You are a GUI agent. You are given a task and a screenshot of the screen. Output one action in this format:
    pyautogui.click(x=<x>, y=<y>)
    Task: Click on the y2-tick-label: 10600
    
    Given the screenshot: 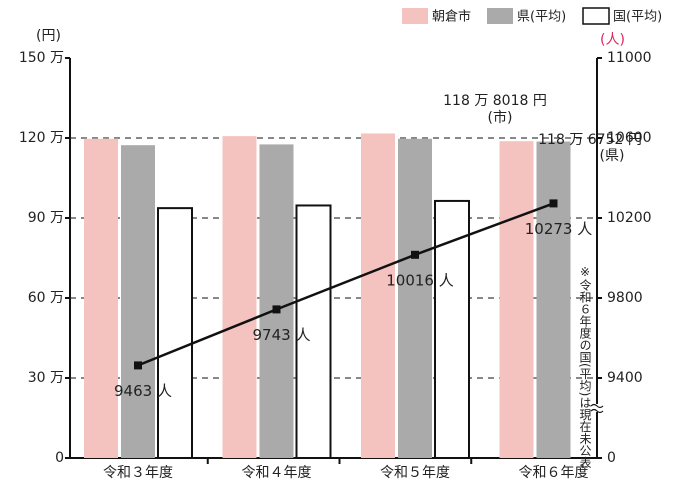 What is the action you would take?
    pyautogui.click(x=629, y=138)
    